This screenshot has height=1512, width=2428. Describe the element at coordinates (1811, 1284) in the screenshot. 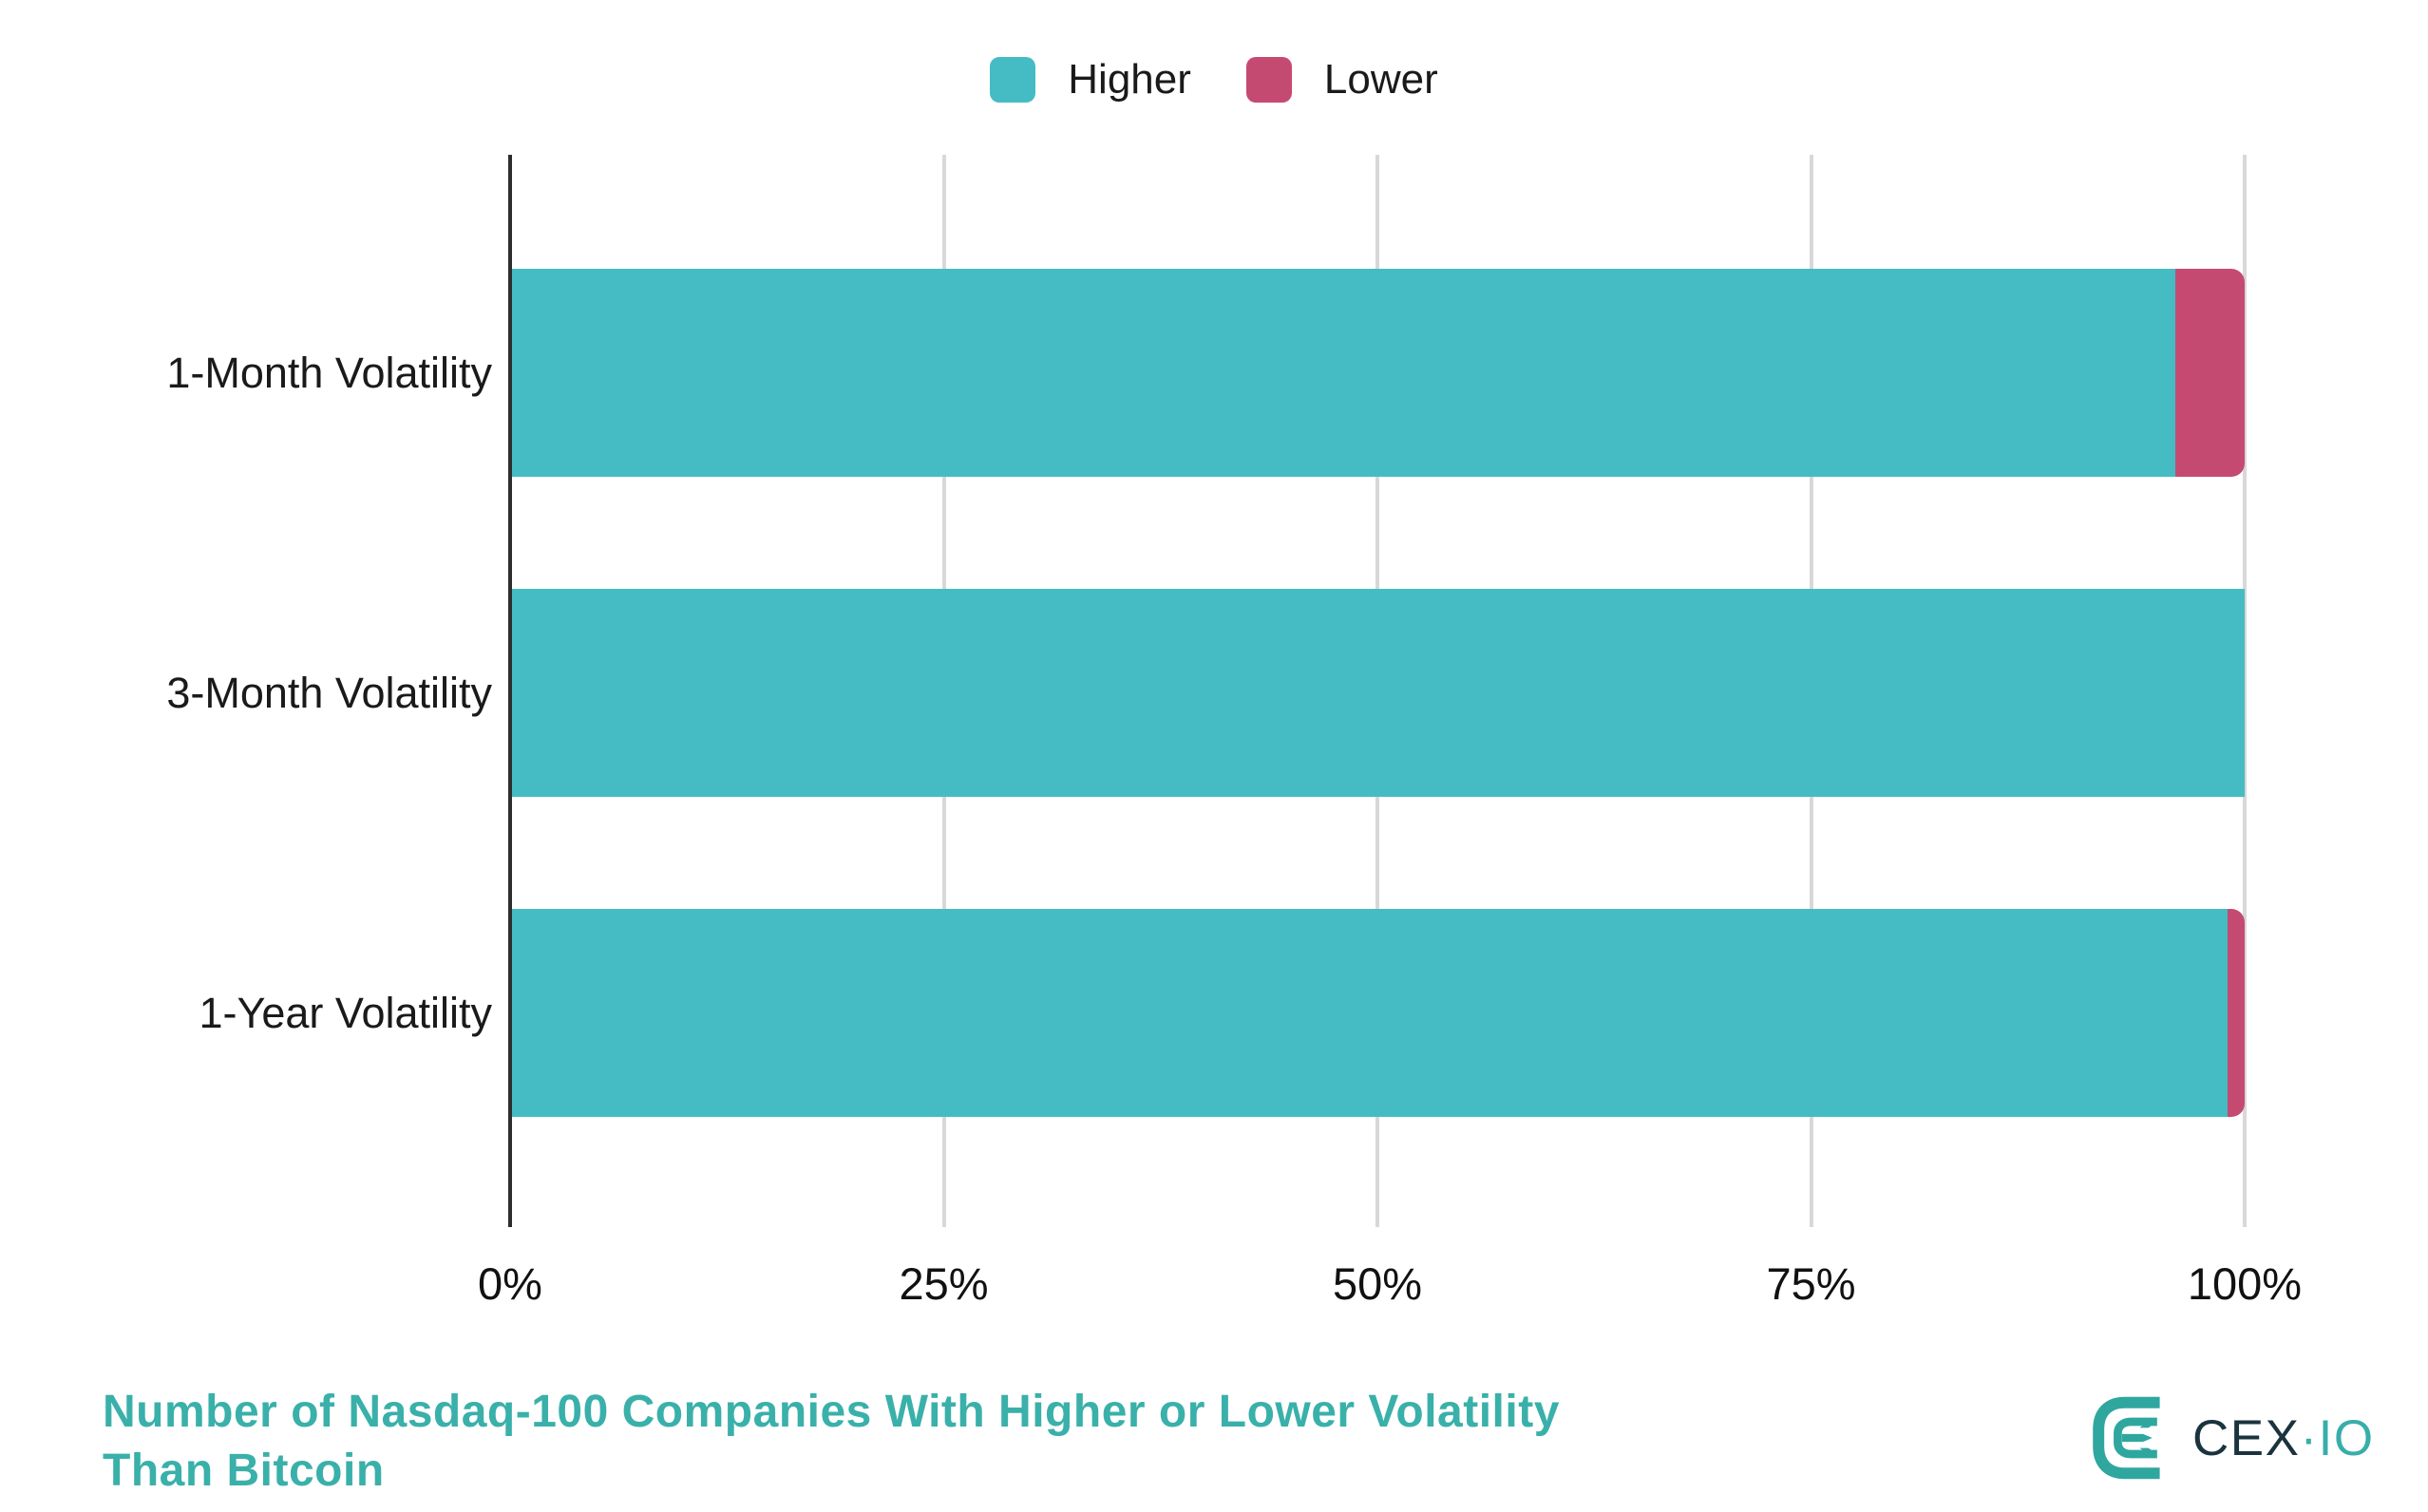

I see `x-tick-label-75%: 75%` at that location.